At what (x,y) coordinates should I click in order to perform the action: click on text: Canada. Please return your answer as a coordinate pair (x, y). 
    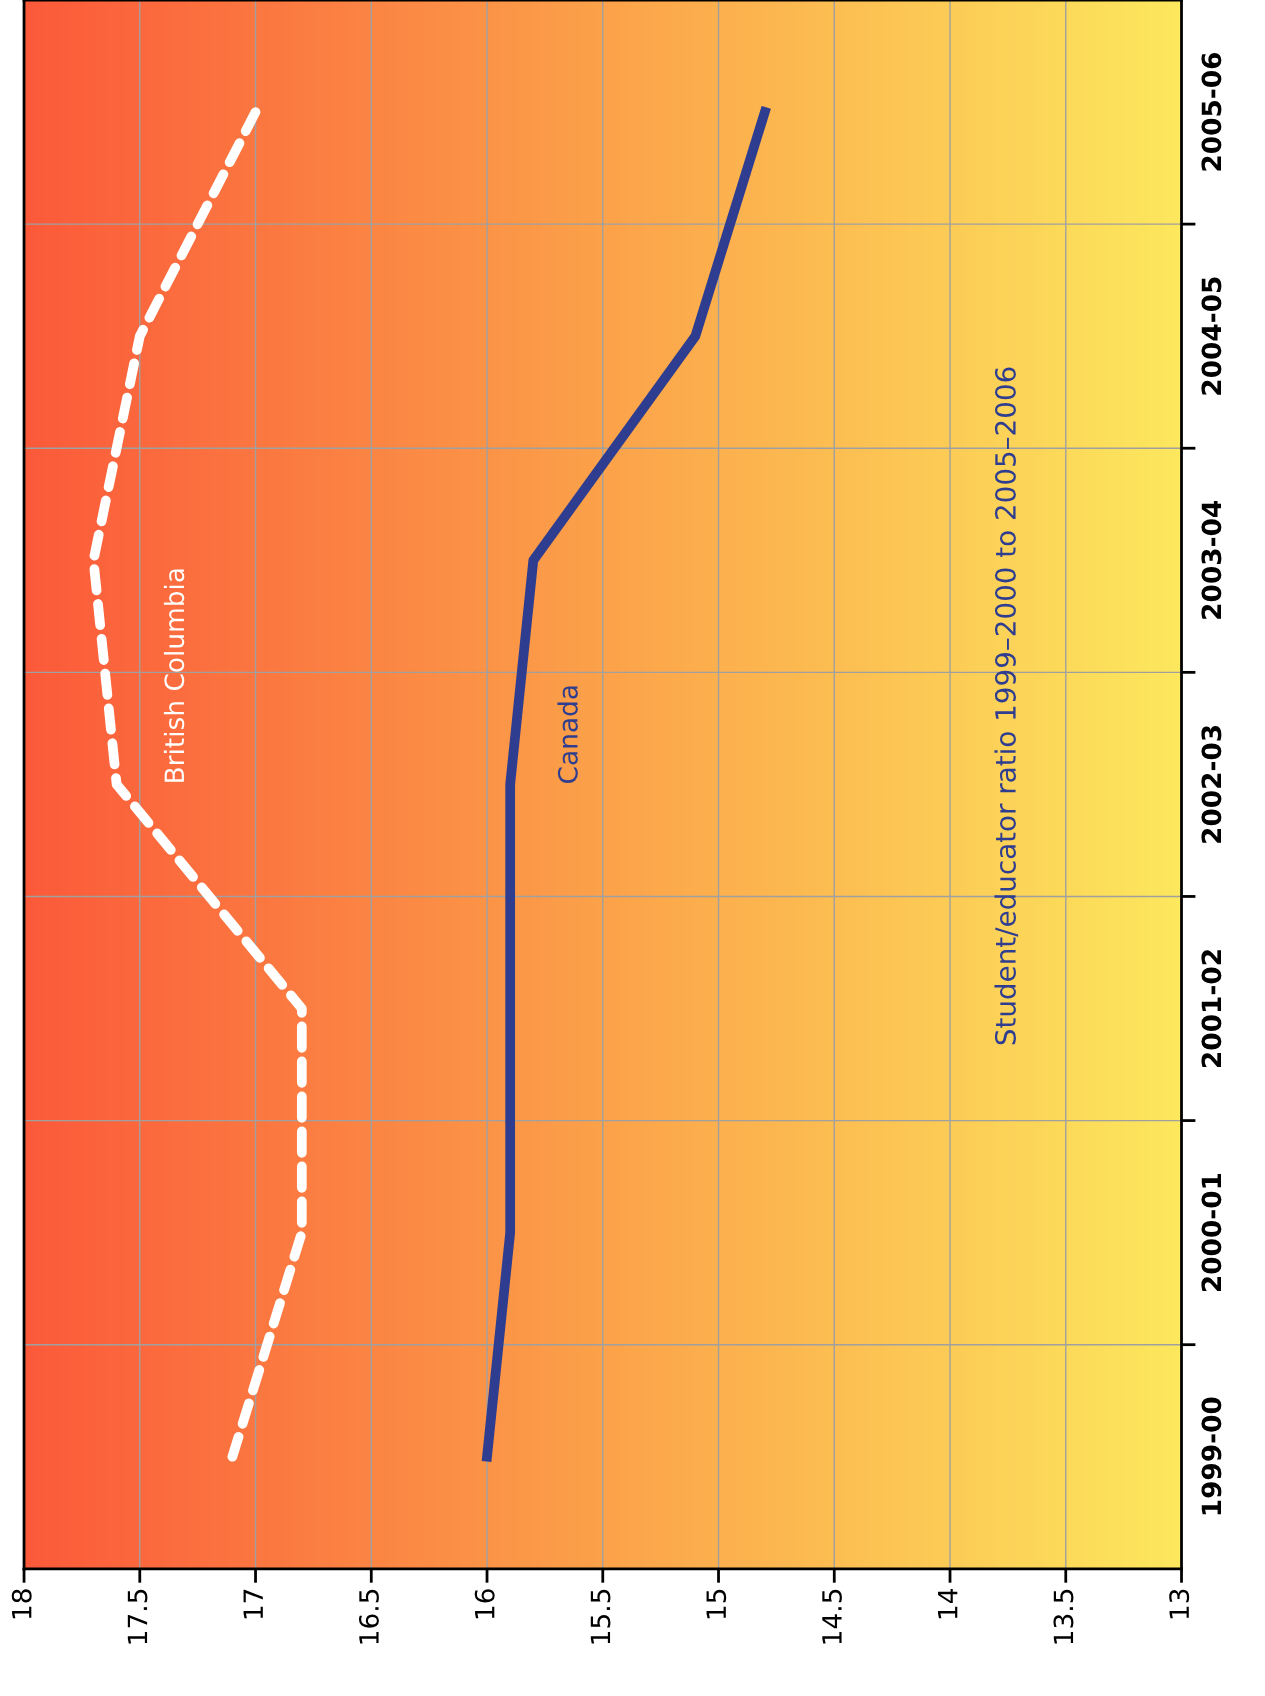
    Looking at the image, I should click on (567, 734).